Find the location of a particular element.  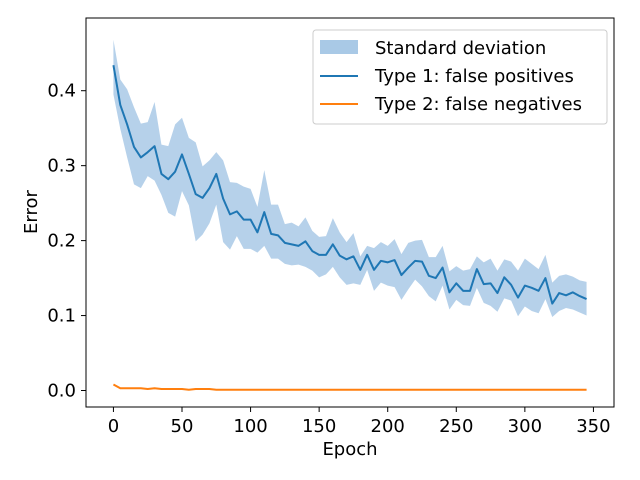

x-tick-label: 100 is located at coordinates (250, 426).